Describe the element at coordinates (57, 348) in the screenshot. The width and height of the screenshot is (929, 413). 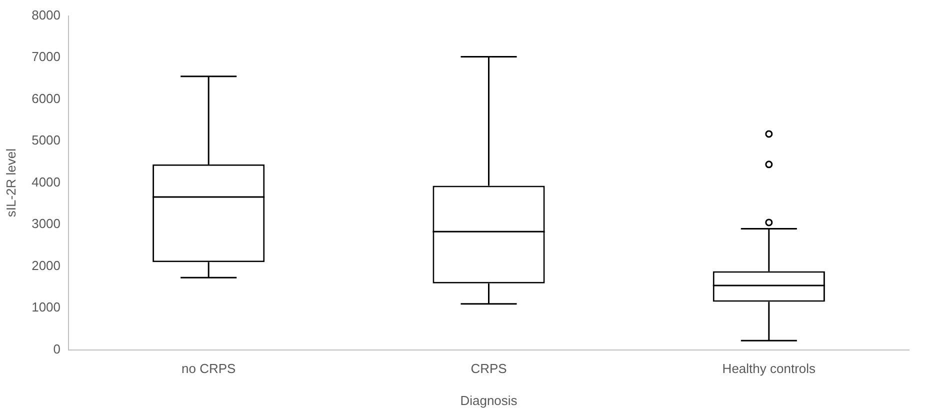
I see `y-tick-label: 0` at that location.